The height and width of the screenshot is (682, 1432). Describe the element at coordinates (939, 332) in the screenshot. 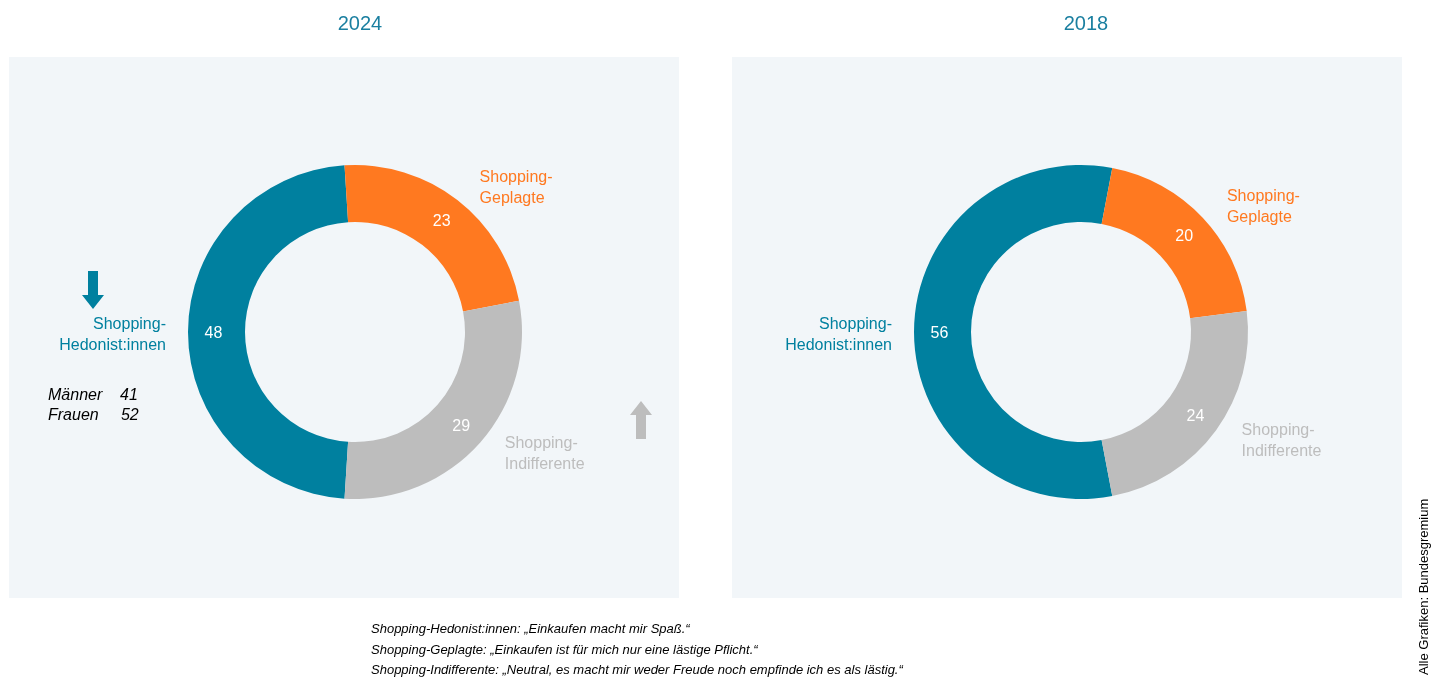

I see `data-label: 56` at that location.